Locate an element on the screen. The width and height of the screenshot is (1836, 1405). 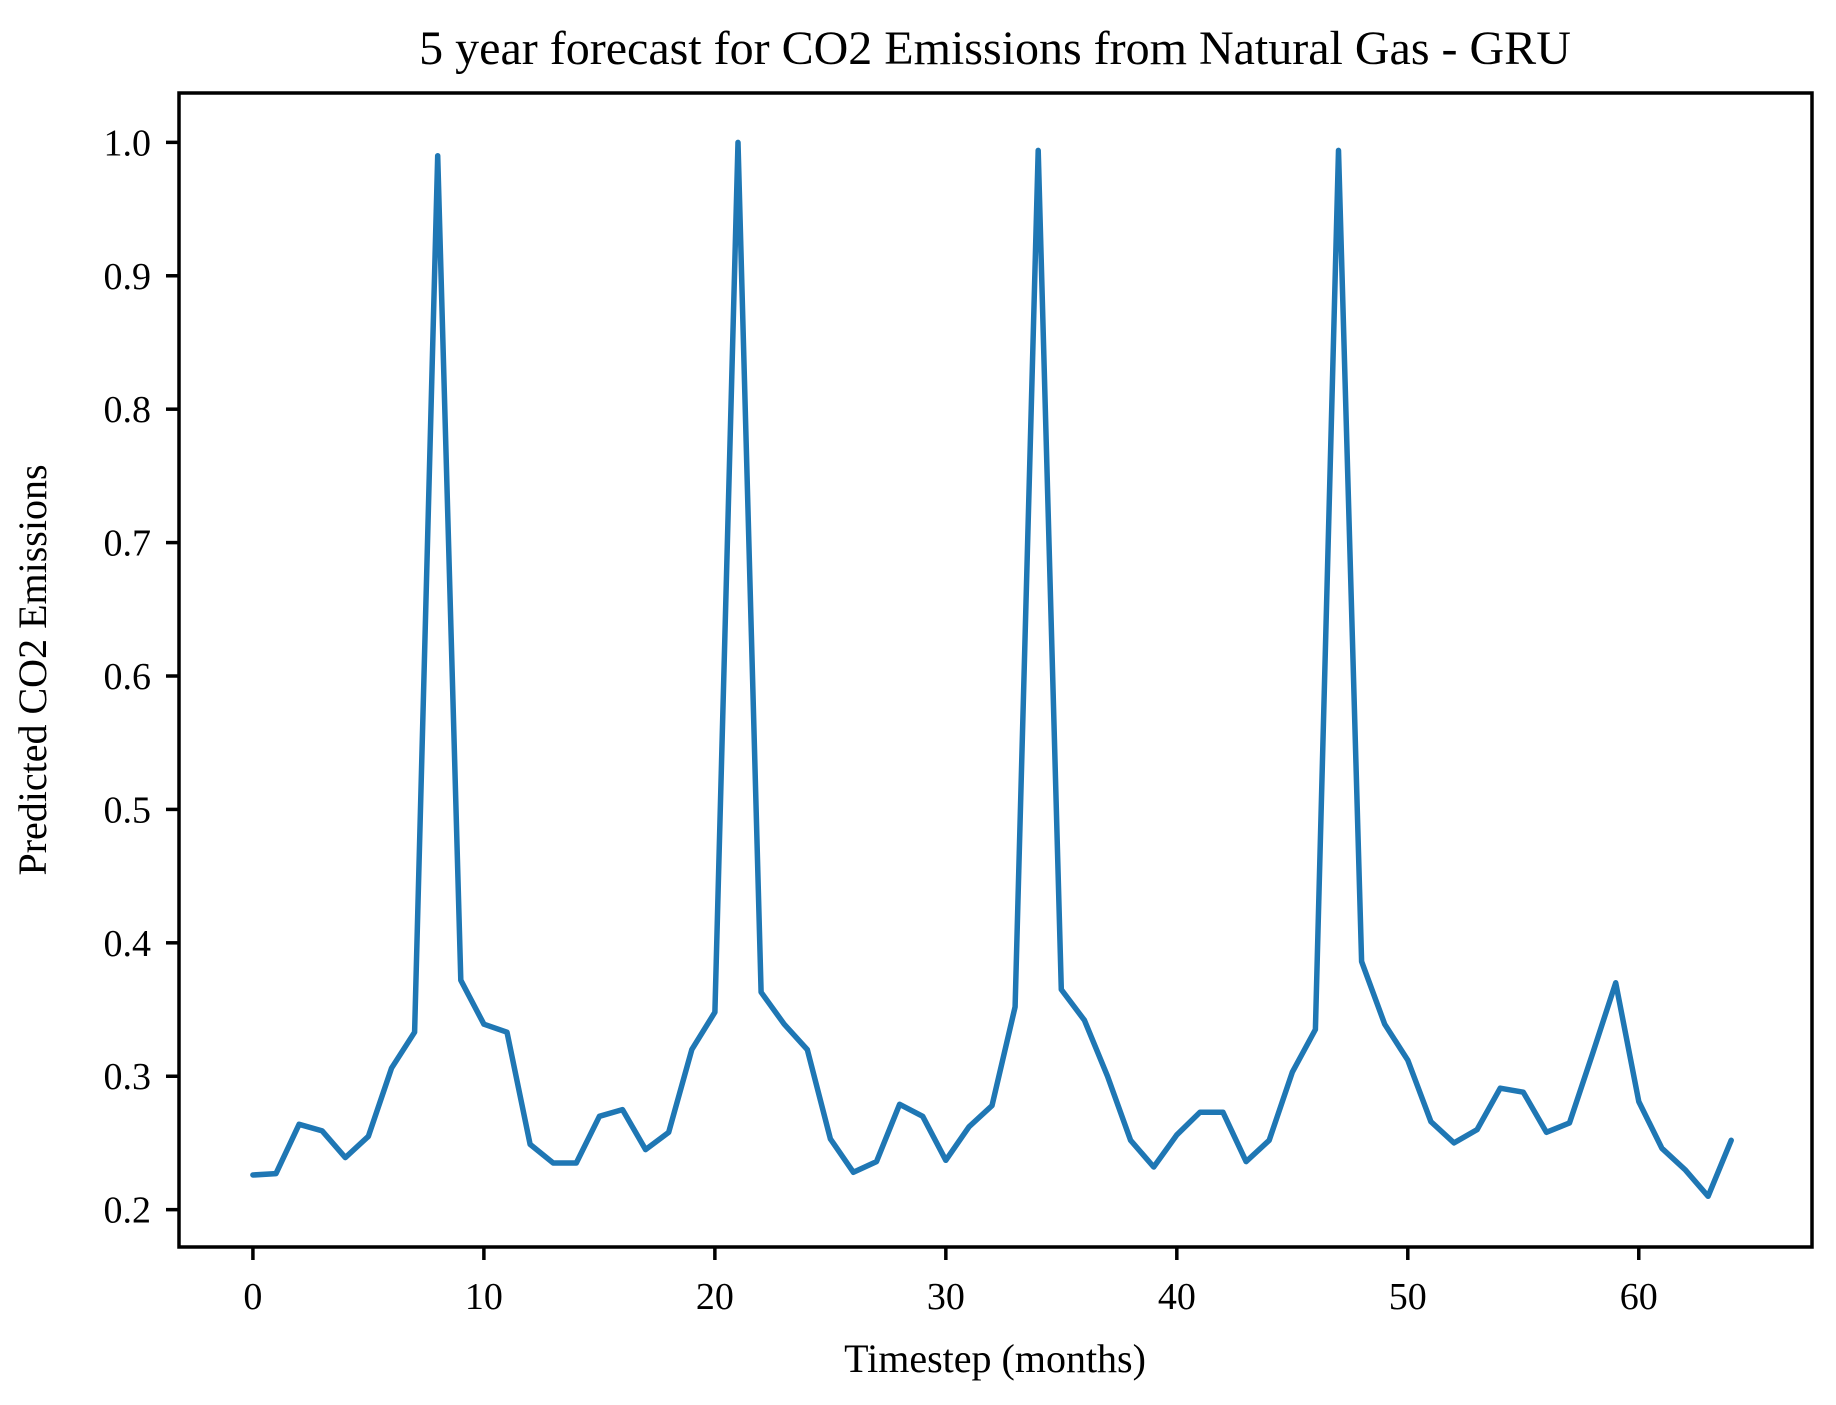
y-tick-label: 0.2 is located at coordinates (128, 1211).